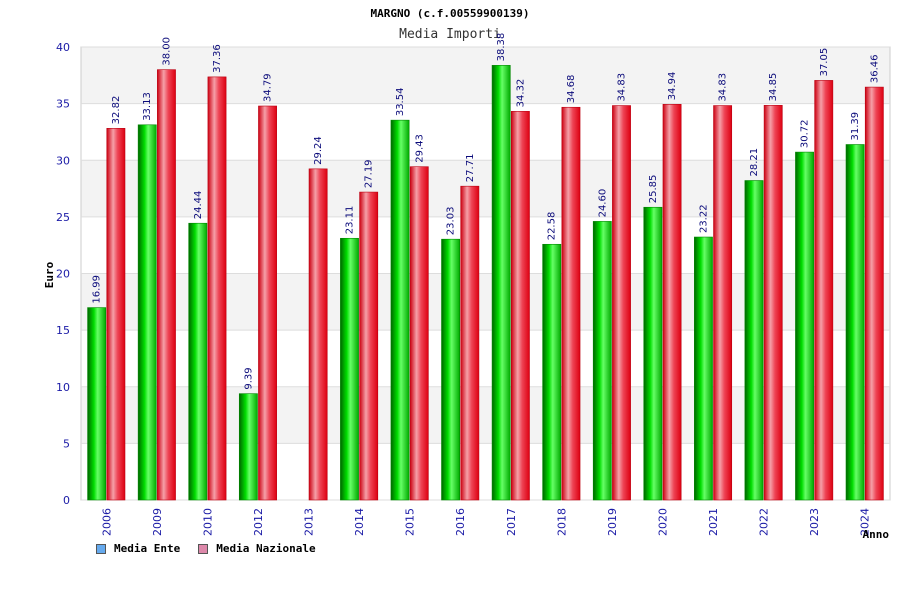 The width and height of the screenshot is (900, 600). I want to click on x-tick-label: 2014, so click(359, 522).